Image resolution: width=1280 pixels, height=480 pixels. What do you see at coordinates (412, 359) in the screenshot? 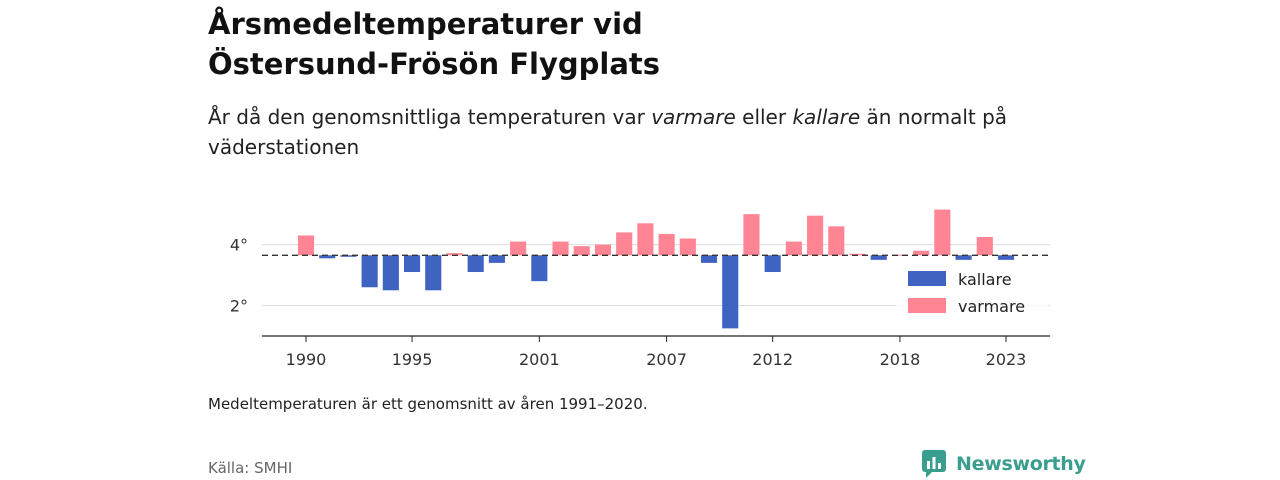
I see `x-tick-label: 1995` at bounding box center [412, 359].